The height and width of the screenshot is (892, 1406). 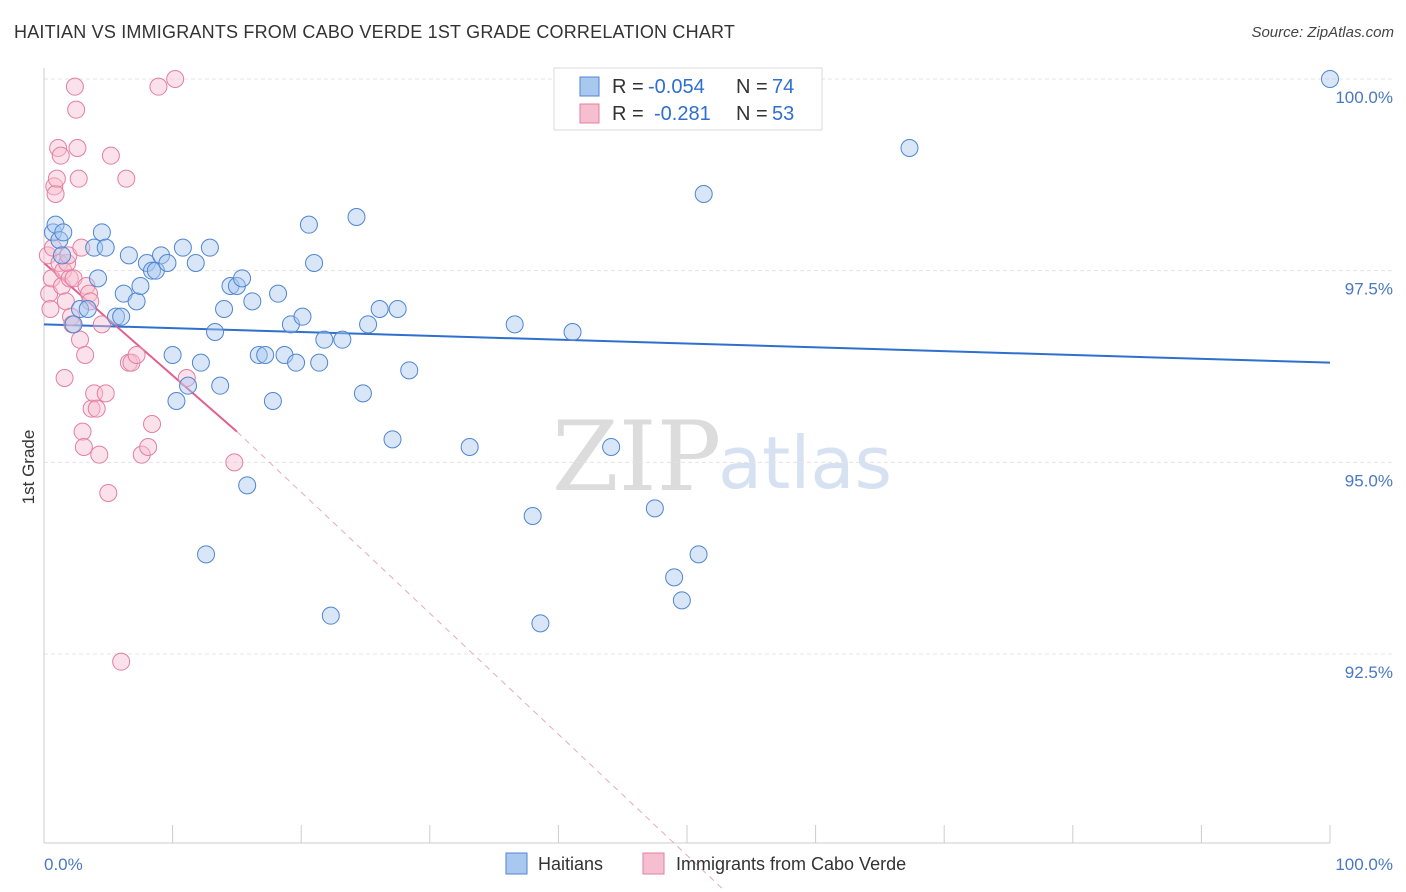 What do you see at coordinates (676, 87) in the screenshot?
I see `legend-r-value-haitians: -0.054` at bounding box center [676, 87].